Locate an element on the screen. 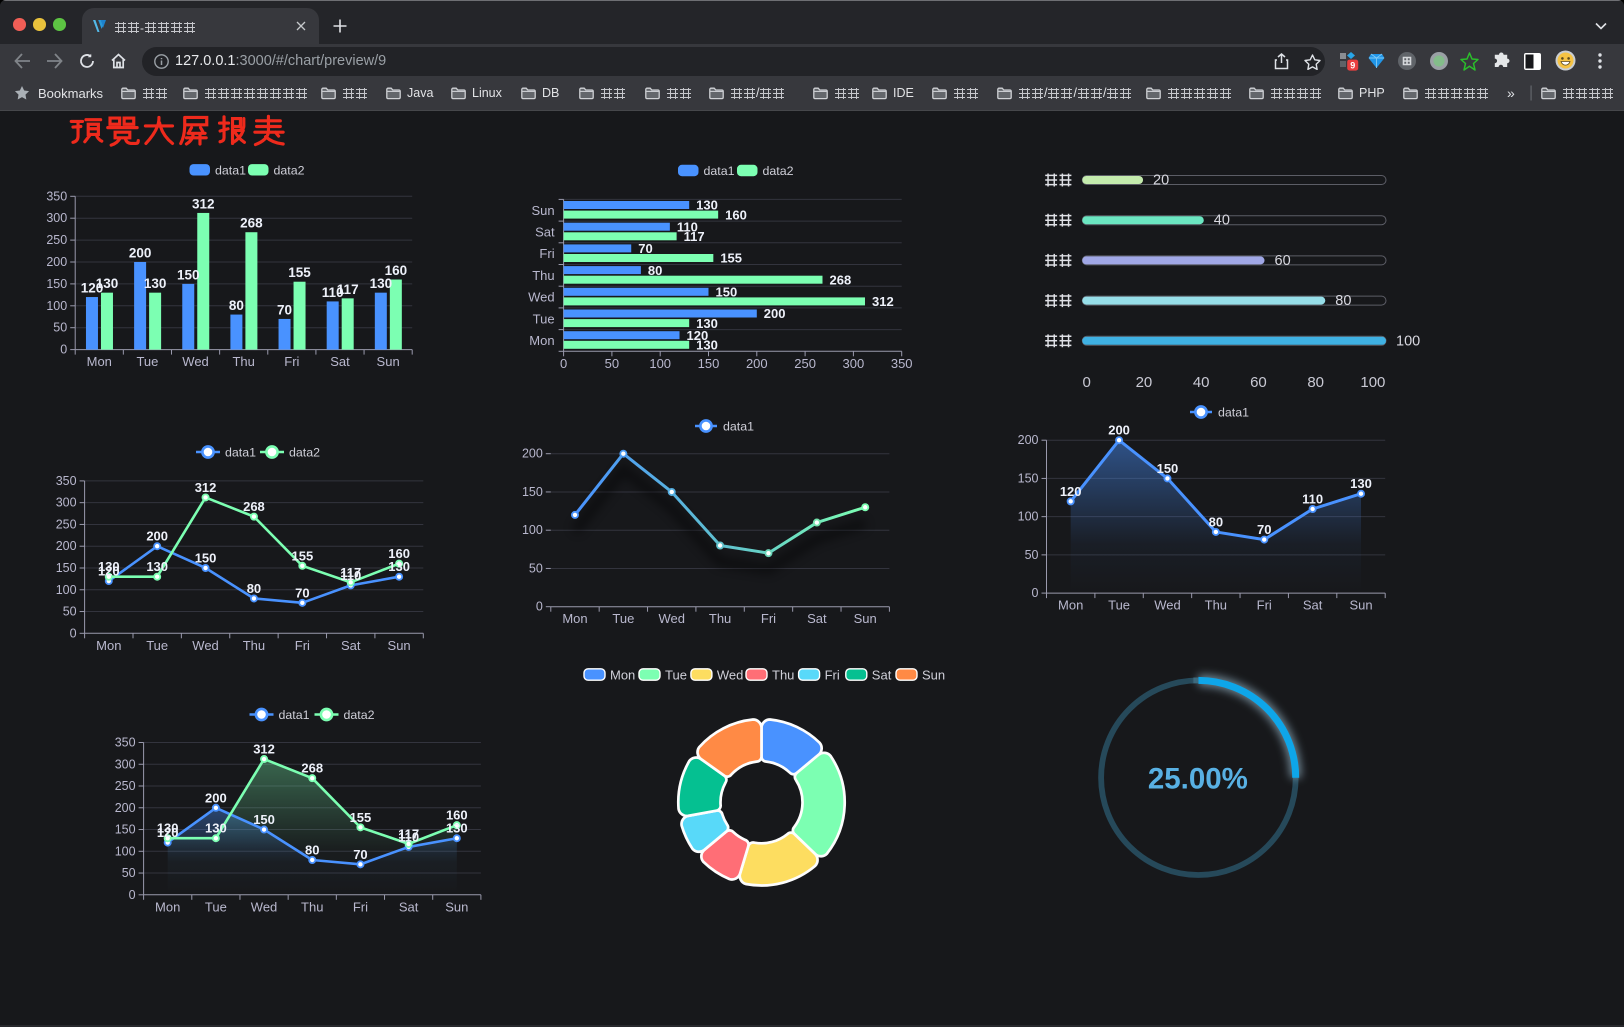 The width and height of the screenshot is (1624, 1027). svg-text: 60 is located at coordinates (1258, 382).